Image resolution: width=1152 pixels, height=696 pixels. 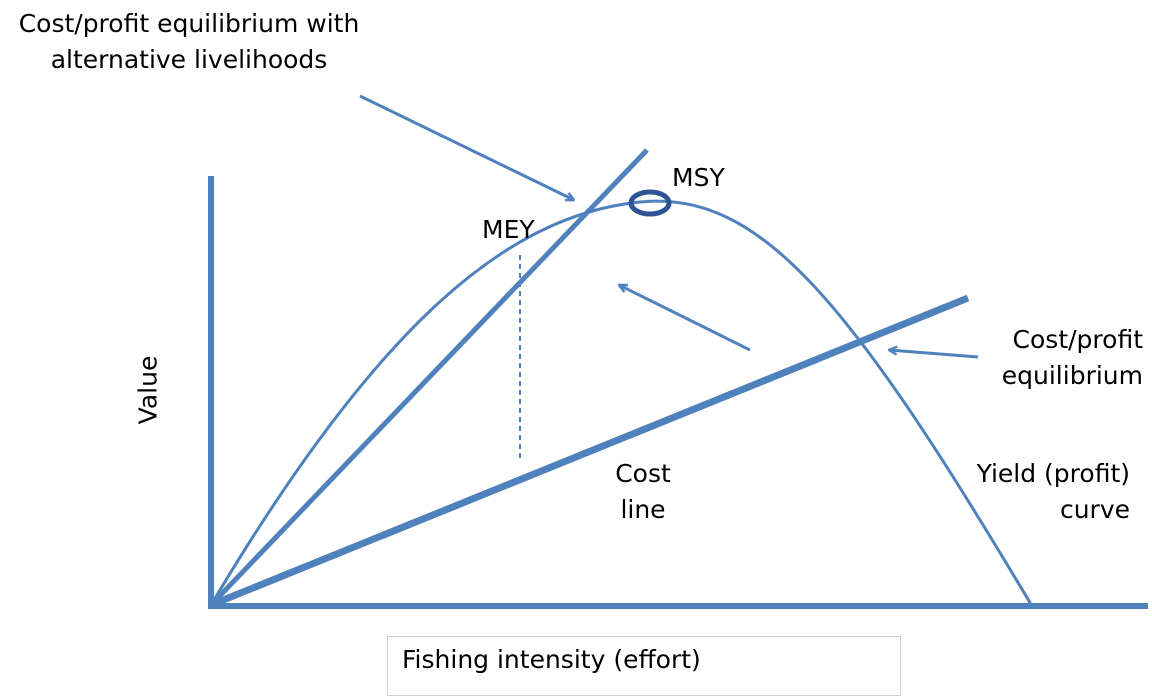 What do you see at coordinates (698, 177) in the screenshot?
I see `msy-label: MSY` at bounding box center [698, 177].